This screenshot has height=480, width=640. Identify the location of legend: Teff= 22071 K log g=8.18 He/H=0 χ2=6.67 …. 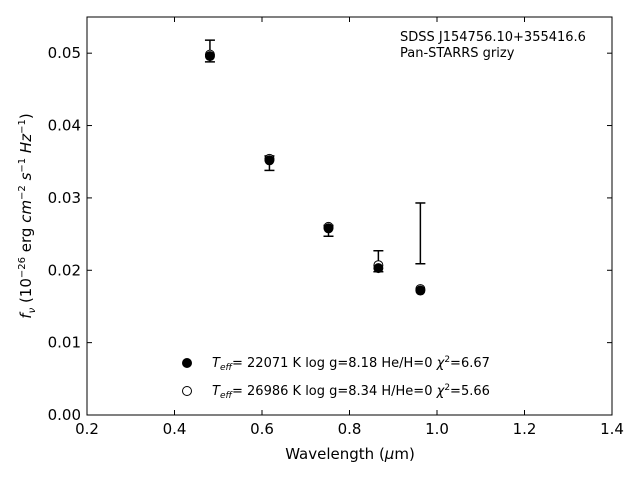
(336, 378).